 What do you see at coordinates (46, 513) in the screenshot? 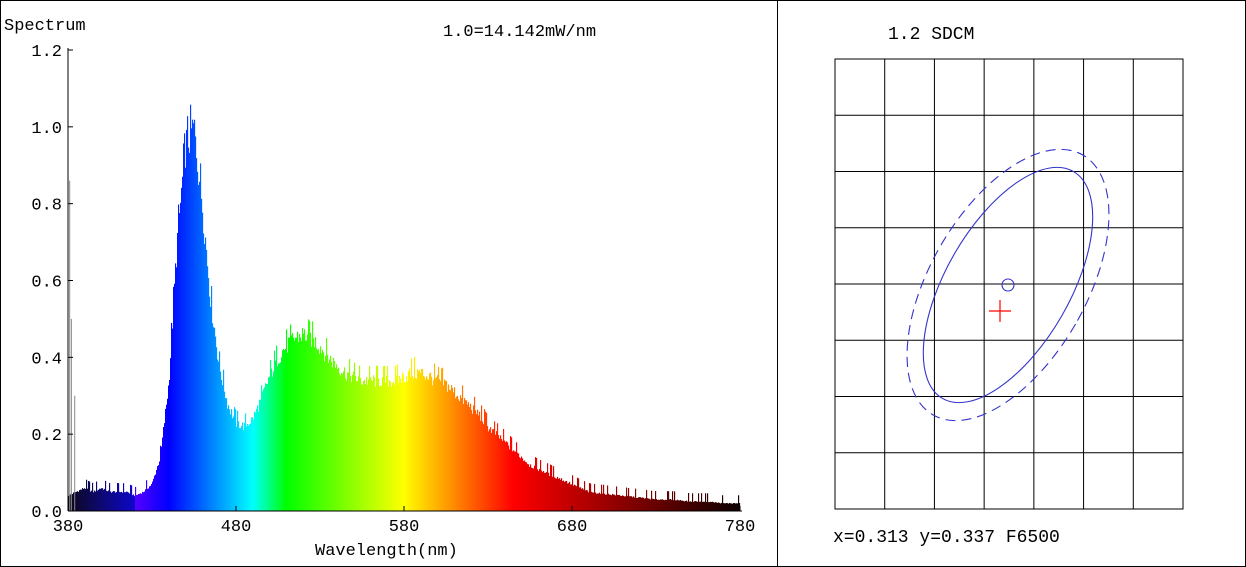
I see `y-tick-label: 0.0` at bounding box center [46, 513].